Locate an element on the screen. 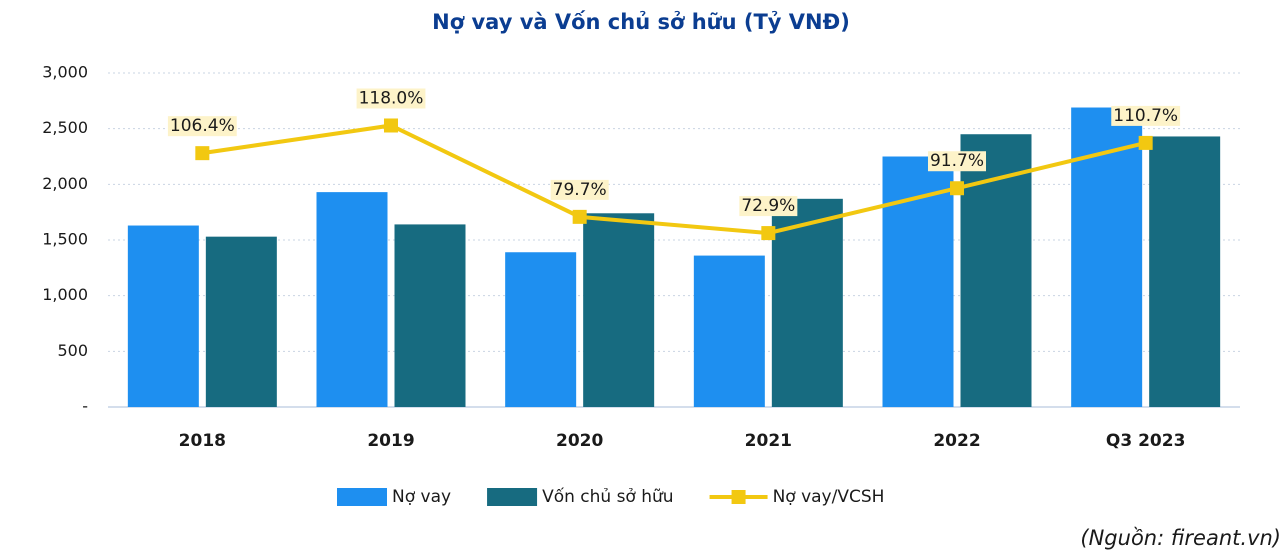  y-tick-label: - is located at coordinates (85, 406).